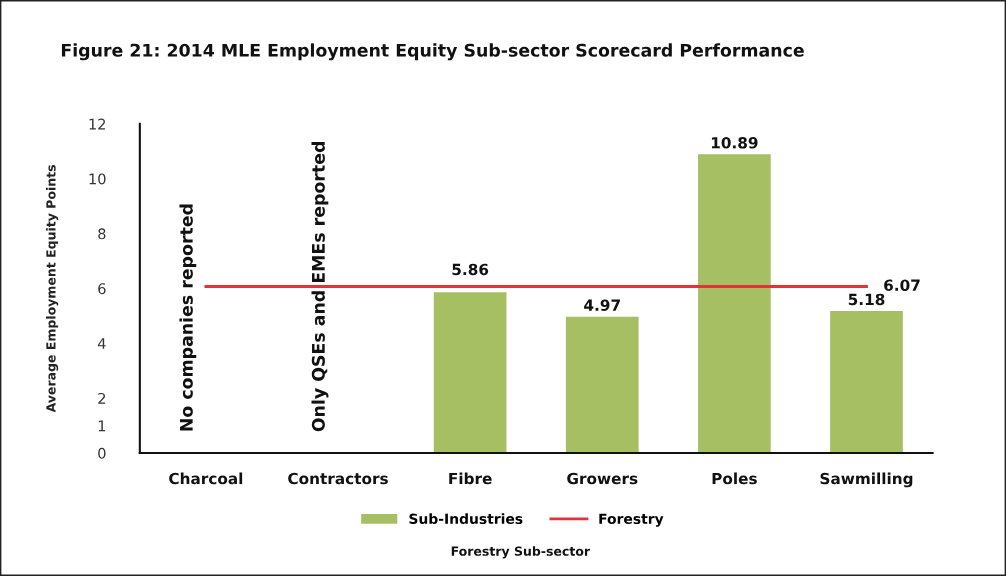 Image resolution: width=1006 pixels, height=576 pixels. I want to click on x-tick-label: Poles, so click(734, 478).